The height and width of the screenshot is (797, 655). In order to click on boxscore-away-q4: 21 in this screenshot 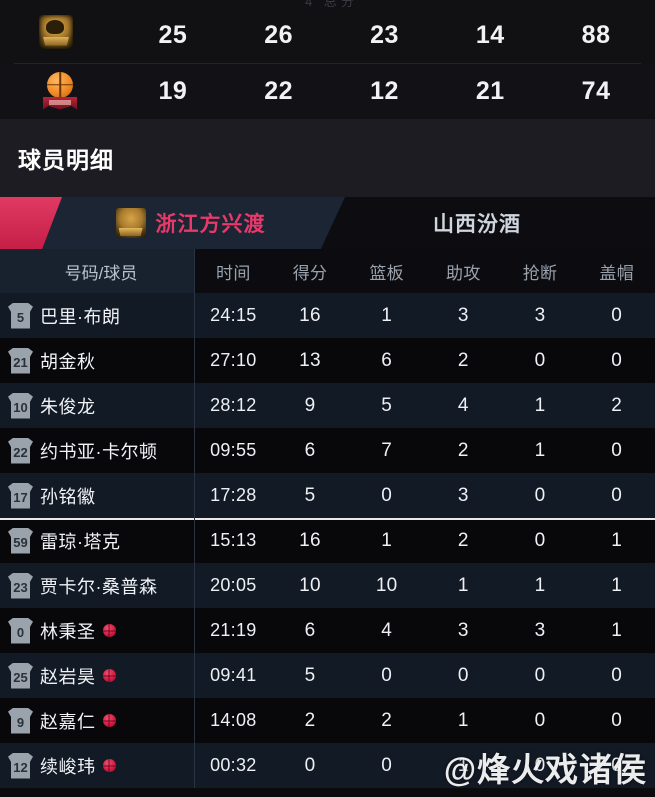, I will do `click(490, 91)`.